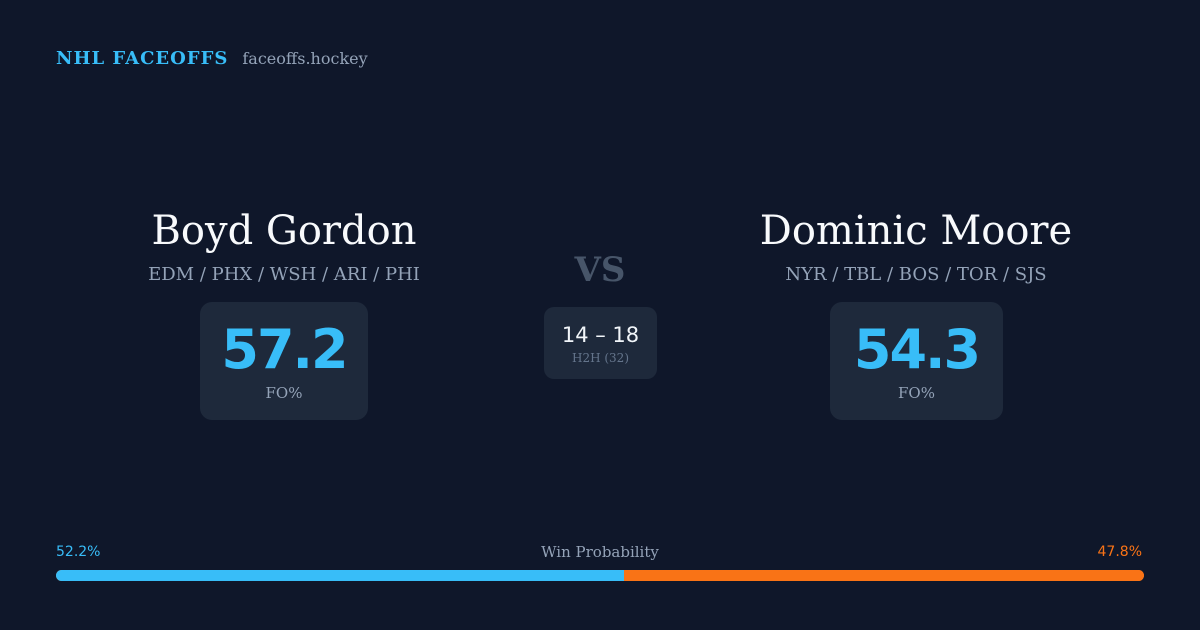  What do you see at coordinates (284, 393) in the screenshot?
I see `player-left-fo-label: FO%` at bounding box center [284, 393].